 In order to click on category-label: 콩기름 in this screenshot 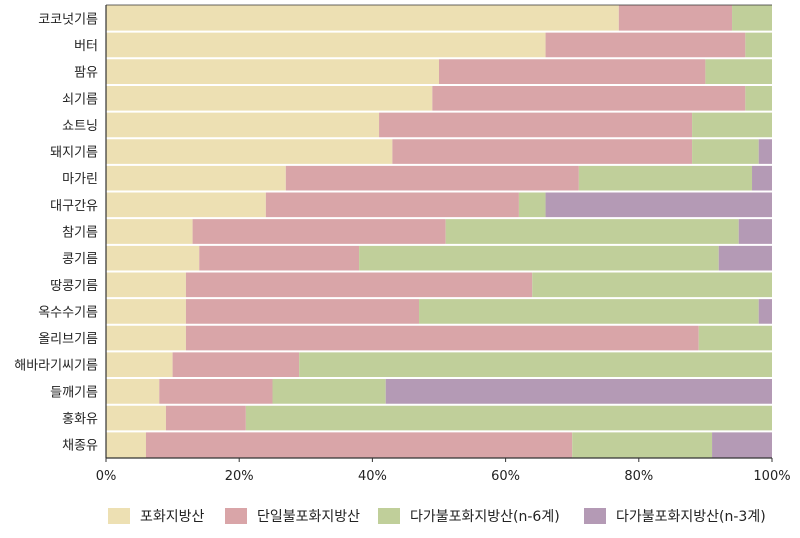, I will do `click(80, 259)`.